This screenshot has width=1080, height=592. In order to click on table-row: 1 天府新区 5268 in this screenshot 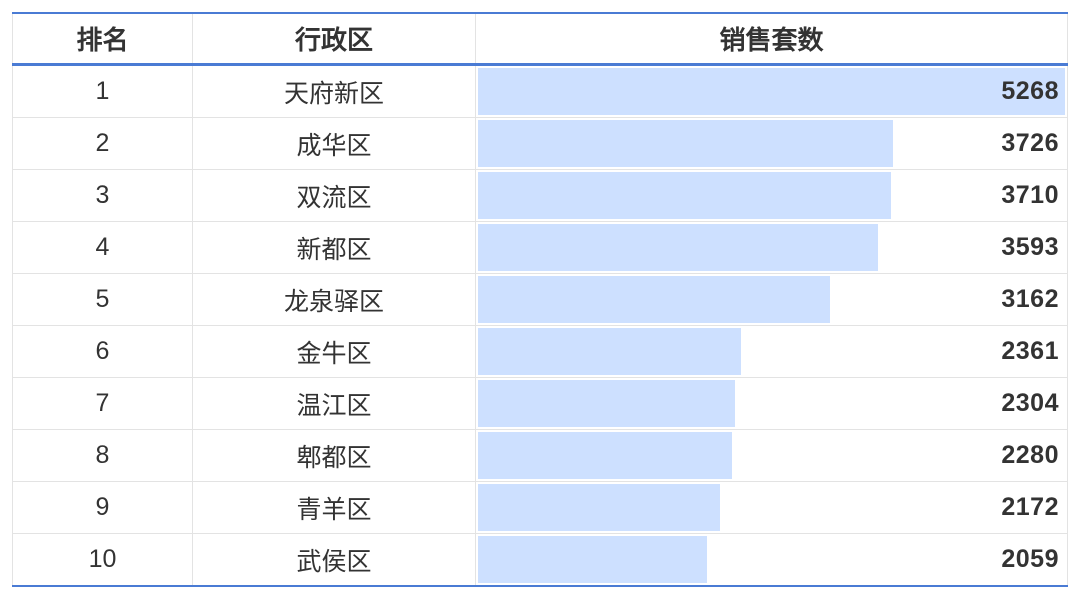, I will do `click(540, 92)`.